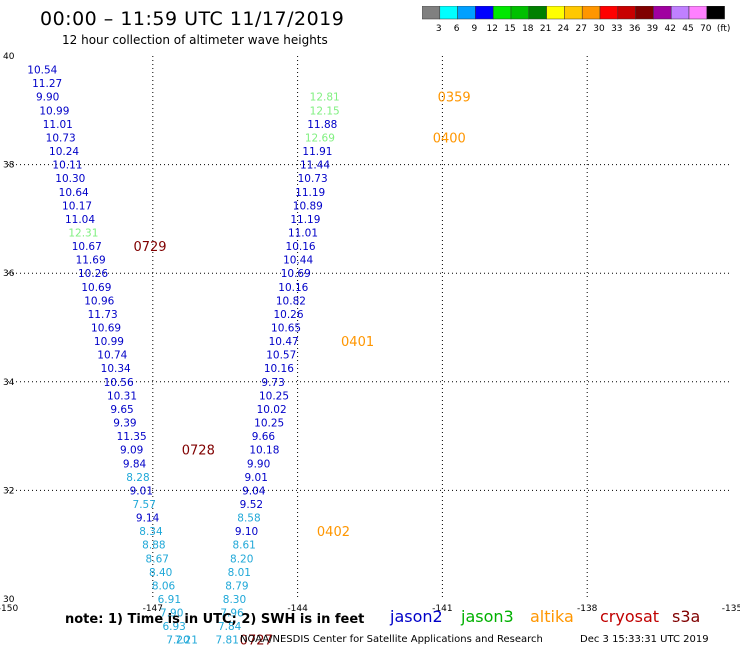  I want to click on pass-time-label: 0402, so click(333, 532).